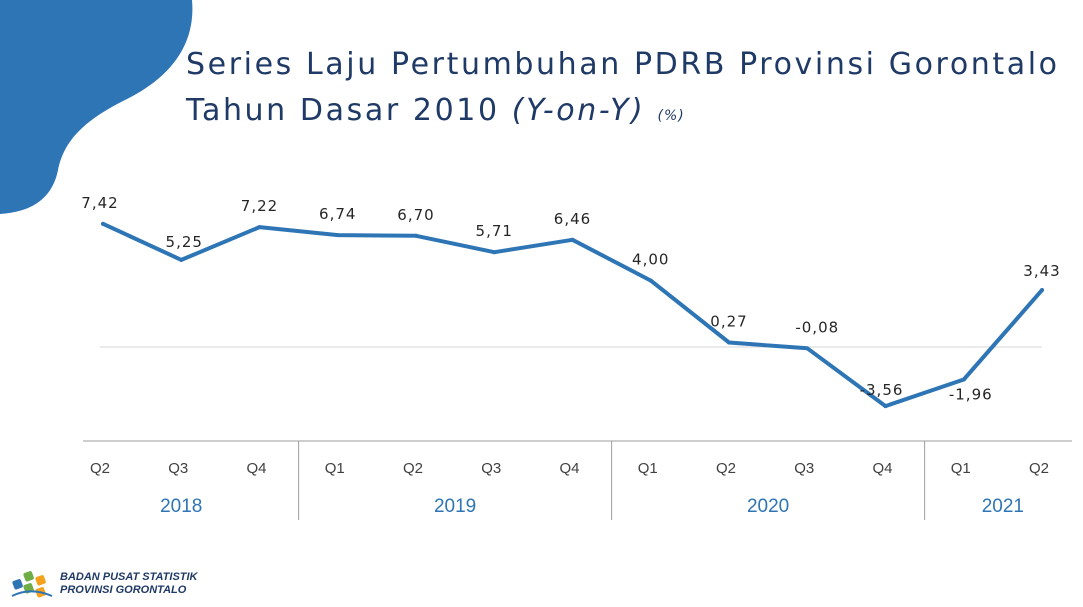 This screenshot has width=1083, height=607. What do you see at coordinates (882, 390) in the screenshot?
I see `data-label-10: -3,56` at bounding box center [882, 390].